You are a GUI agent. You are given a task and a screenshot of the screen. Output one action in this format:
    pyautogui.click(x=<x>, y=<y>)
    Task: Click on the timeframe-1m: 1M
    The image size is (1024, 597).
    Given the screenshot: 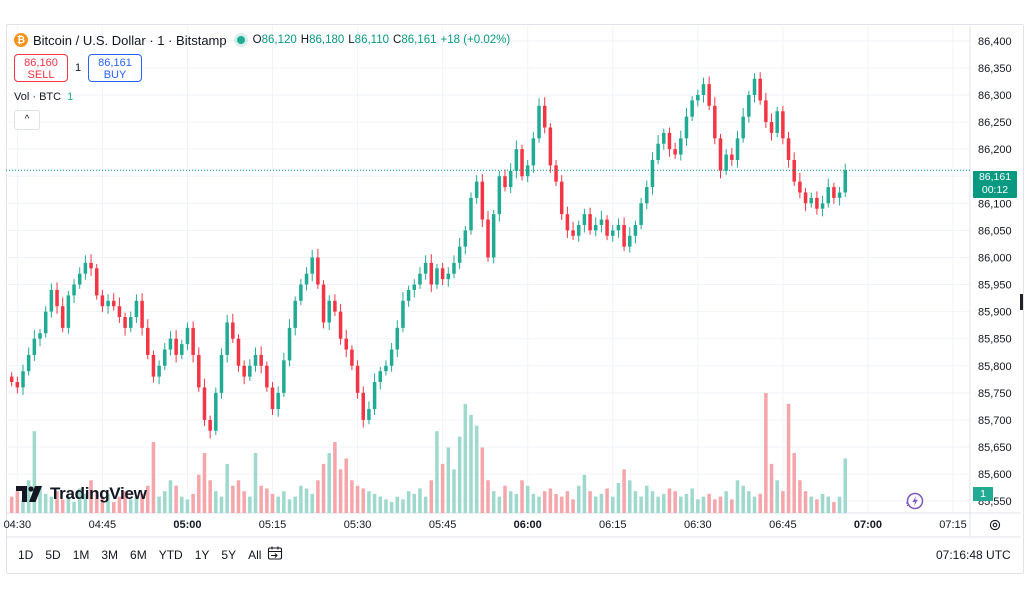 What is the action you would take?
    pyautogui.click(x=81, y=555)
    